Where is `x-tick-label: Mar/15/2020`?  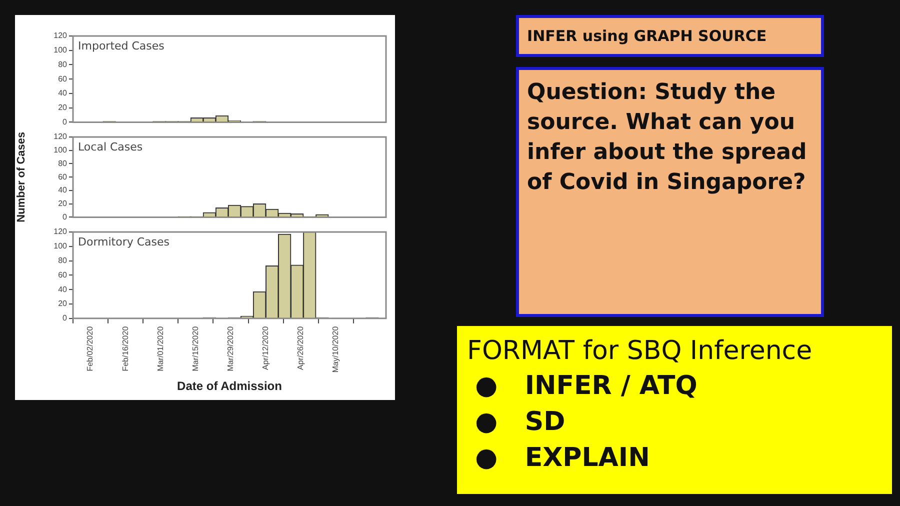
x-tick-label: Mar/15/2020 is located at coordinates (195, 349).